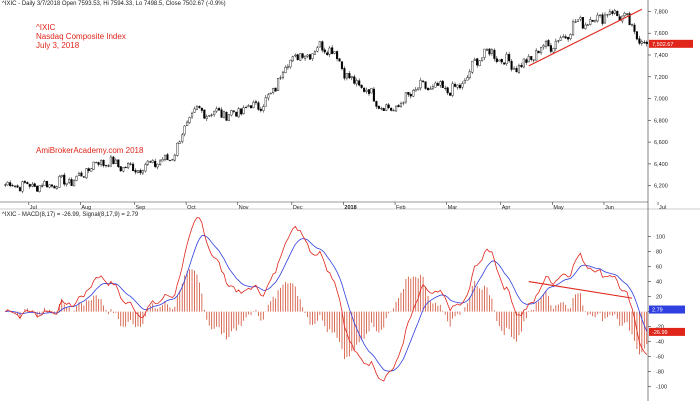 Image resolution: width=700 pixels, height=406 pixels. What do you see at coordinates (46, 27) in the screenshot?
I see `chart-title-ticker: ^IXIC` at bounding box center [46, 27].